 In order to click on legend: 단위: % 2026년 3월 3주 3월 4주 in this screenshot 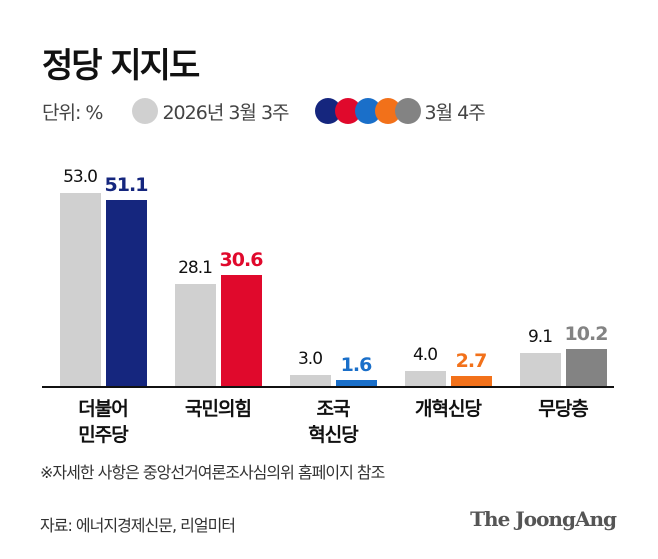, I will do `click(264, 111)`.